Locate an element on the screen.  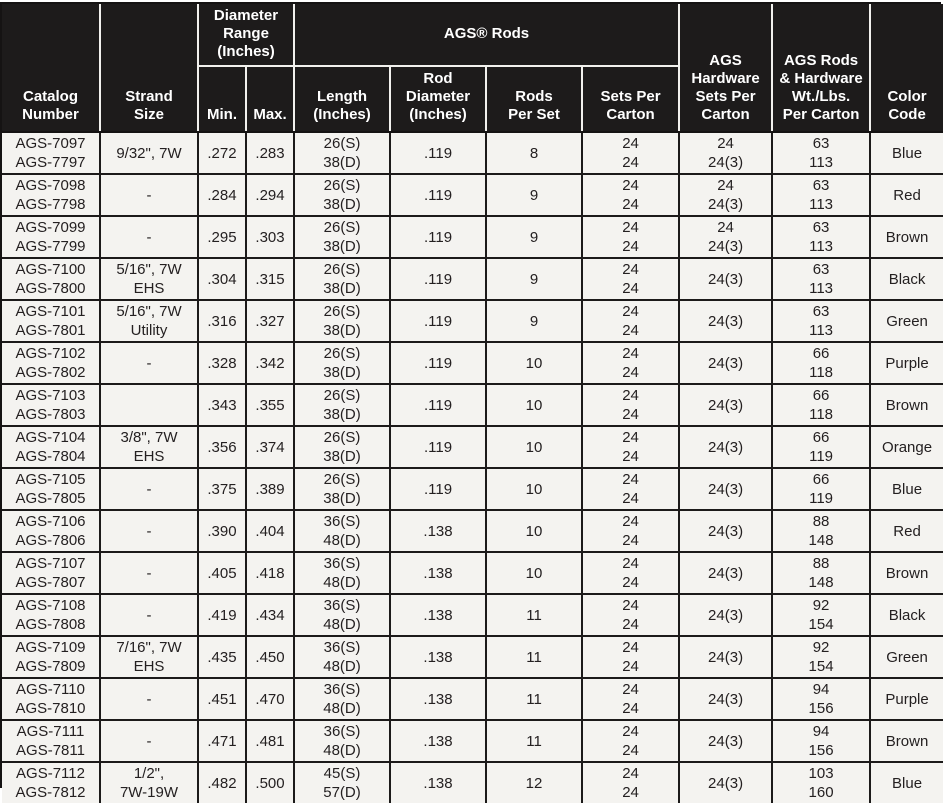
min-diameter-cell: .328 is located at coordinates (222, 363).